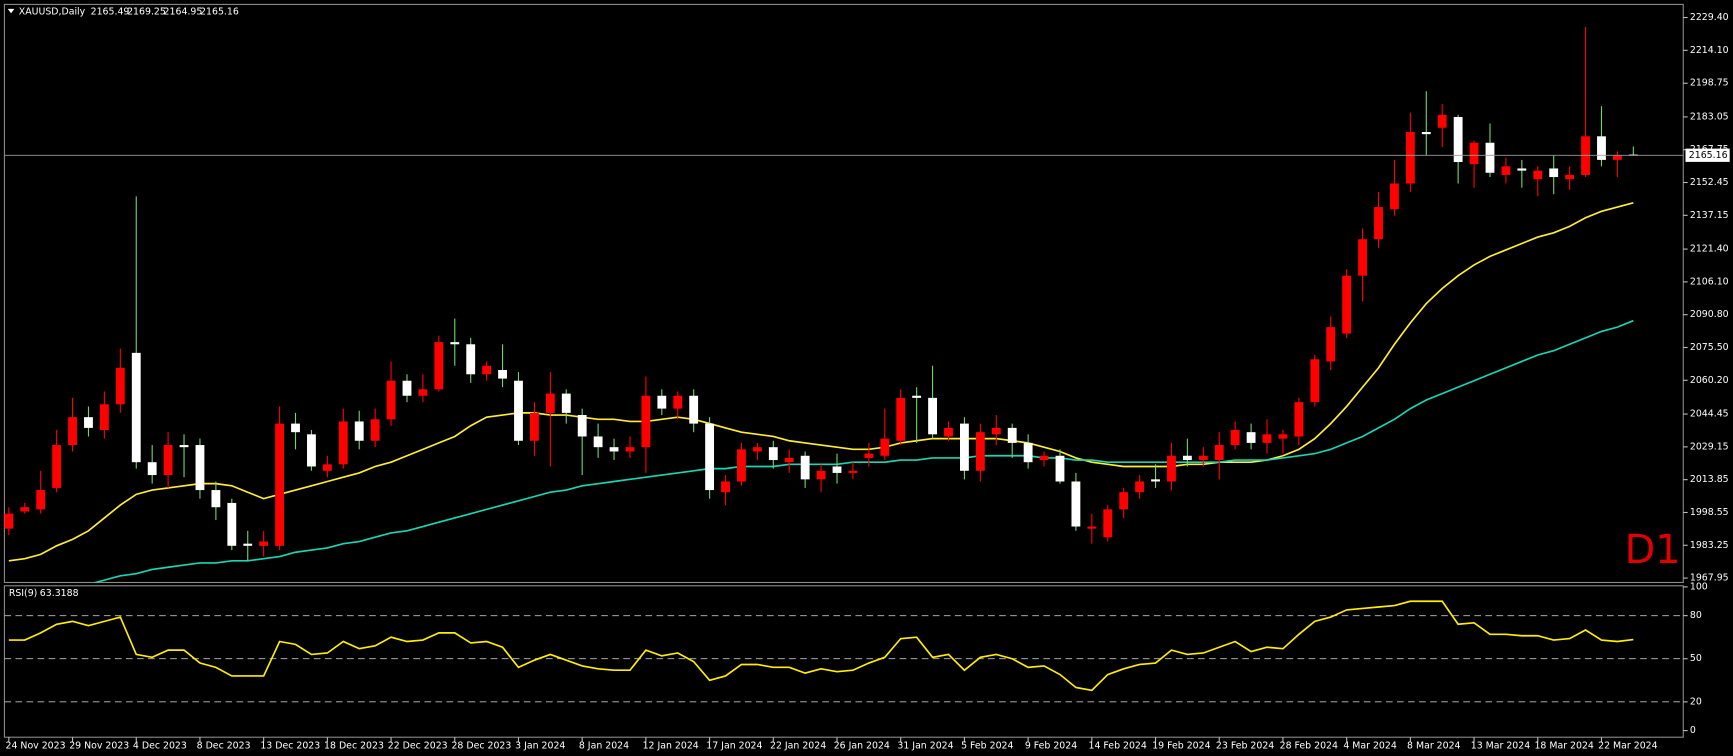 The width and height of the screenshot is (1733, 756). What do you see at coordinates (987, 746) in the screenshot?
I see `x-tick-label: 5 Feb 2024` at bounding box center [987, 746].